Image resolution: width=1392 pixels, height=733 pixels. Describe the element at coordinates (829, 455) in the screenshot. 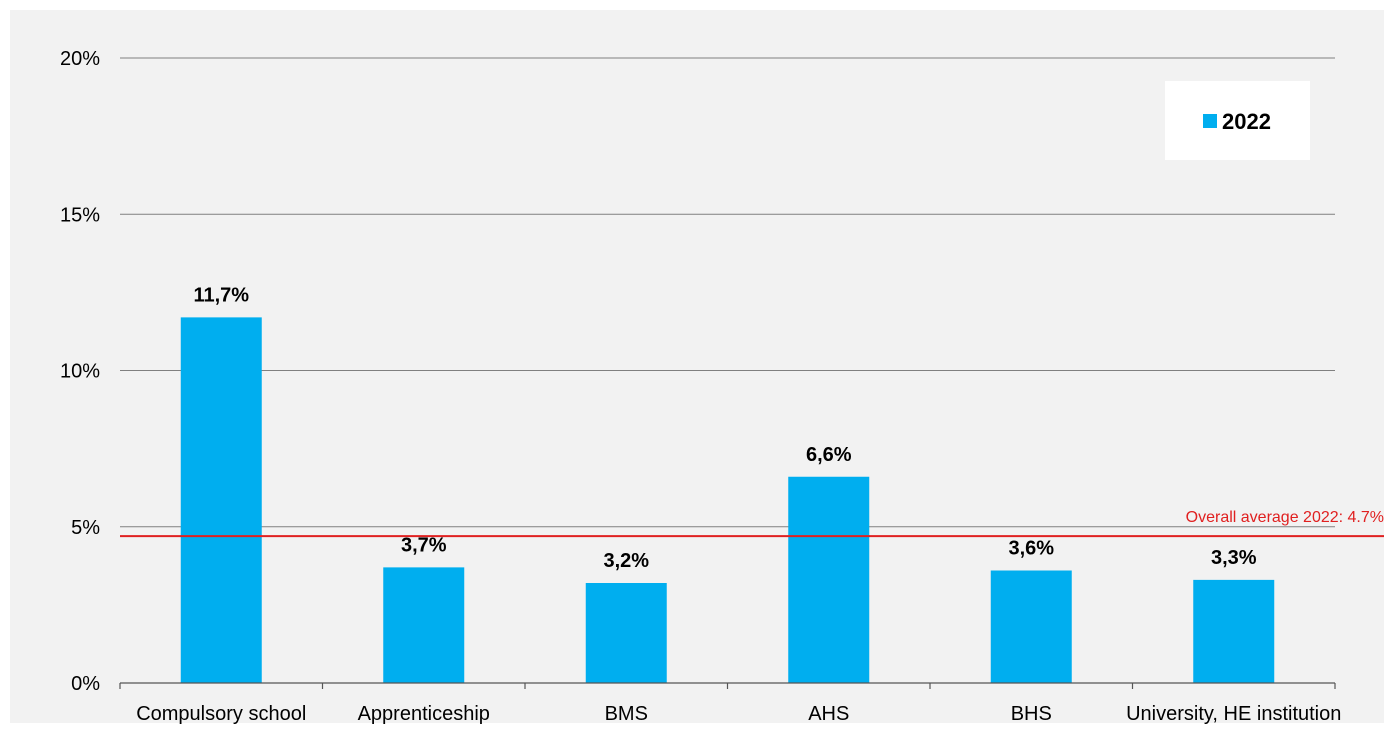

I see `data-label: 6,6%` at that location.